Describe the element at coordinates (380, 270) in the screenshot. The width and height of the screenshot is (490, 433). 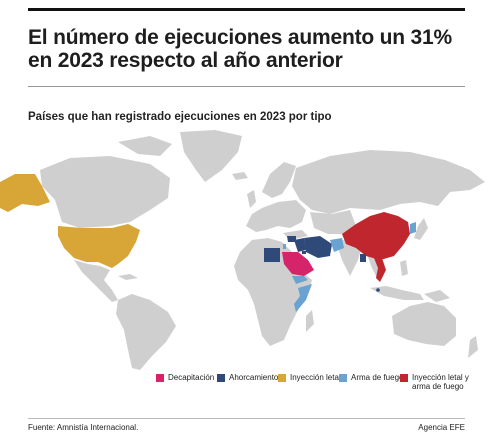
I see `country-vietnam` at that location.